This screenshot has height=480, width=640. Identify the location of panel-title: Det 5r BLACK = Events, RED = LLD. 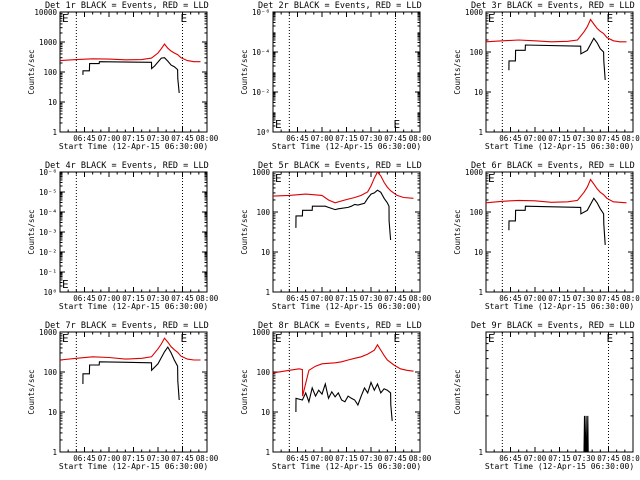
(340, 166).